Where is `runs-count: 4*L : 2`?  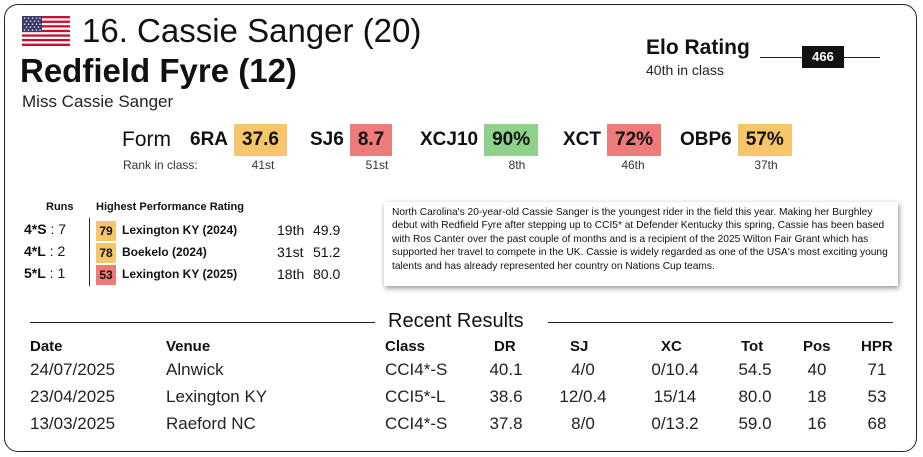
runs-count: 4*L : 2 is located at coordinates (45, 251).